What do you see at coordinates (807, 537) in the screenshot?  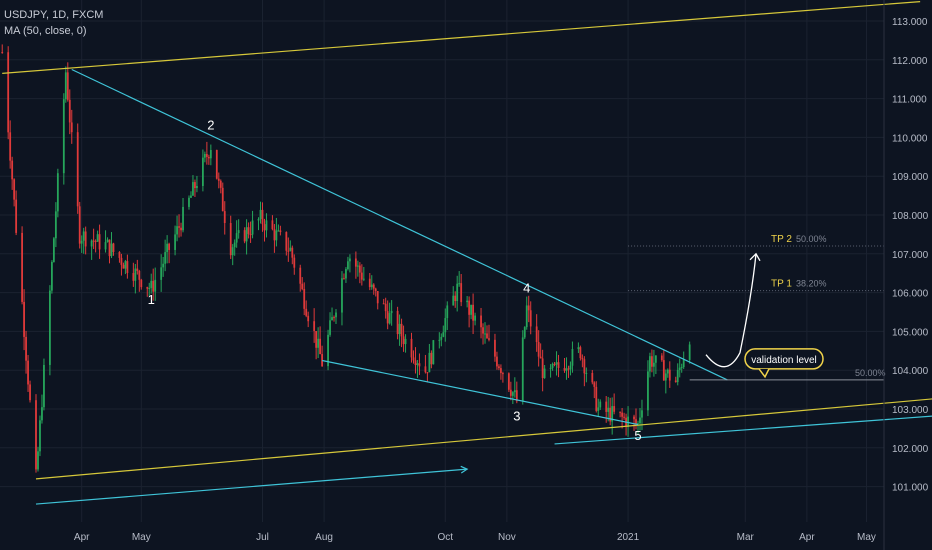 I see `x-tick-label: Apr` at bounding box center [807, 537].